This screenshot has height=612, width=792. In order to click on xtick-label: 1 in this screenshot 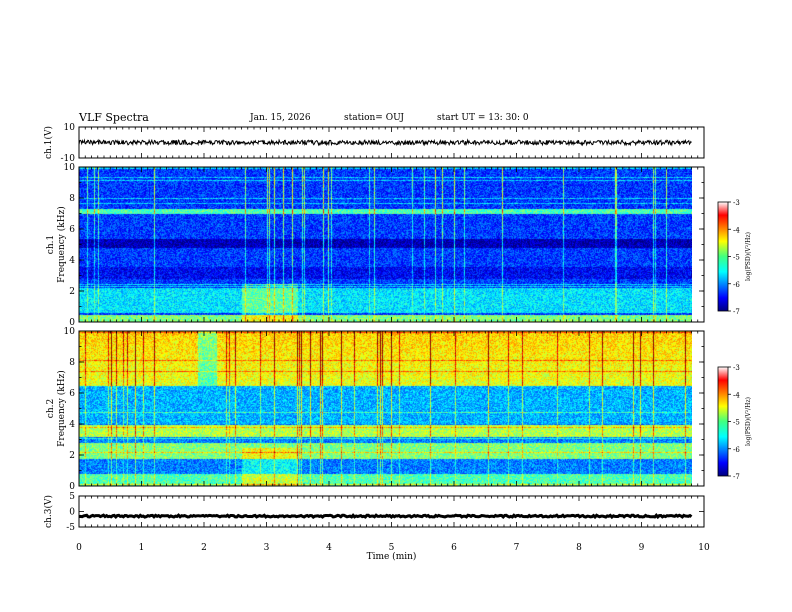, I will do `click(142, 548)`.